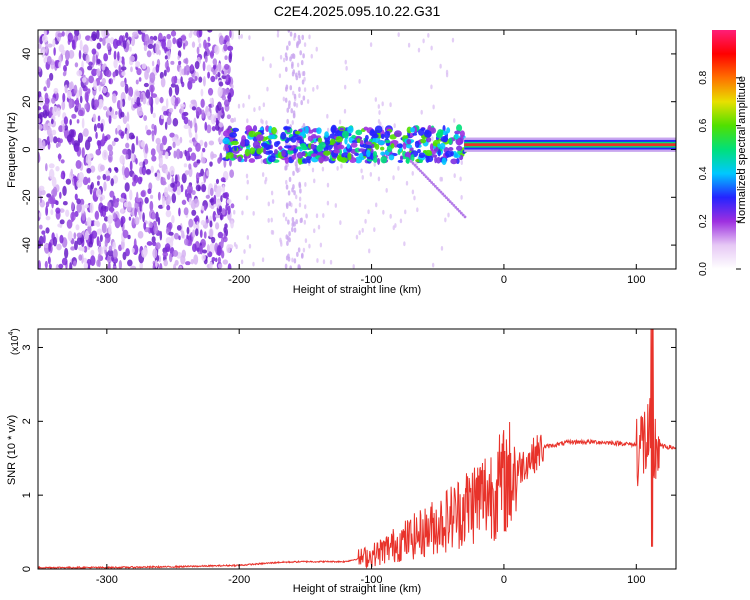 This screenshot has height=600, width=750. Describe the element at coordinates (107, 280) in the screenshot. I see `x-tick-label: -300` at that location.